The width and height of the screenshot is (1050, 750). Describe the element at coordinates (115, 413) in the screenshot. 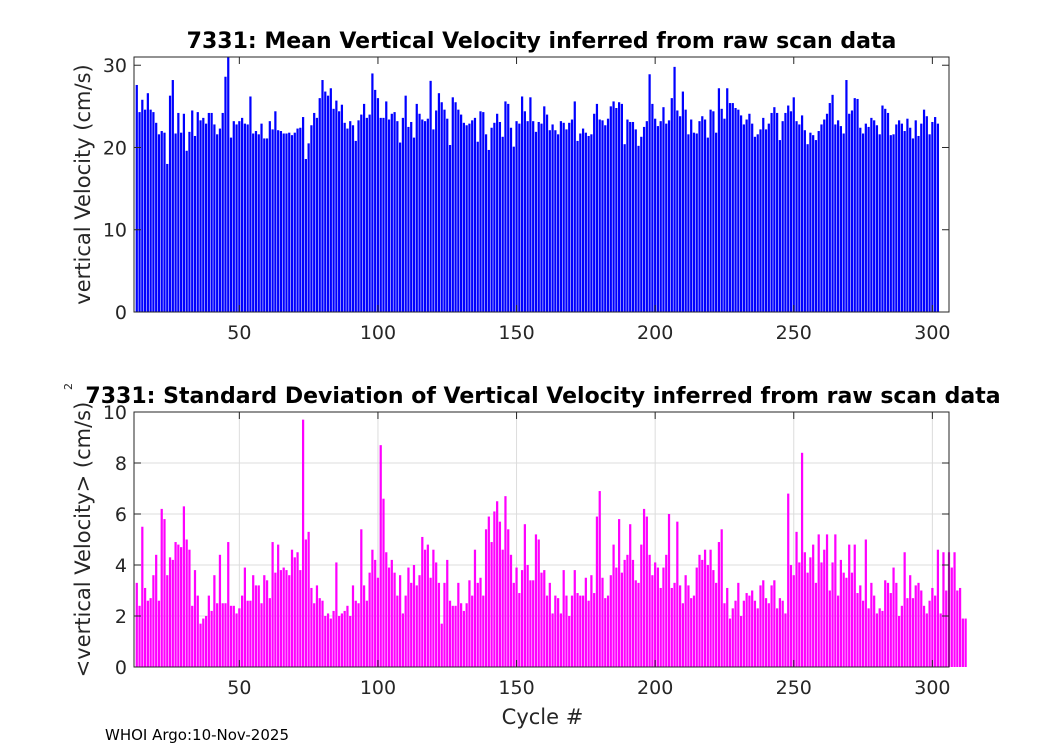

I see `y-tick-label: 10` at that location.